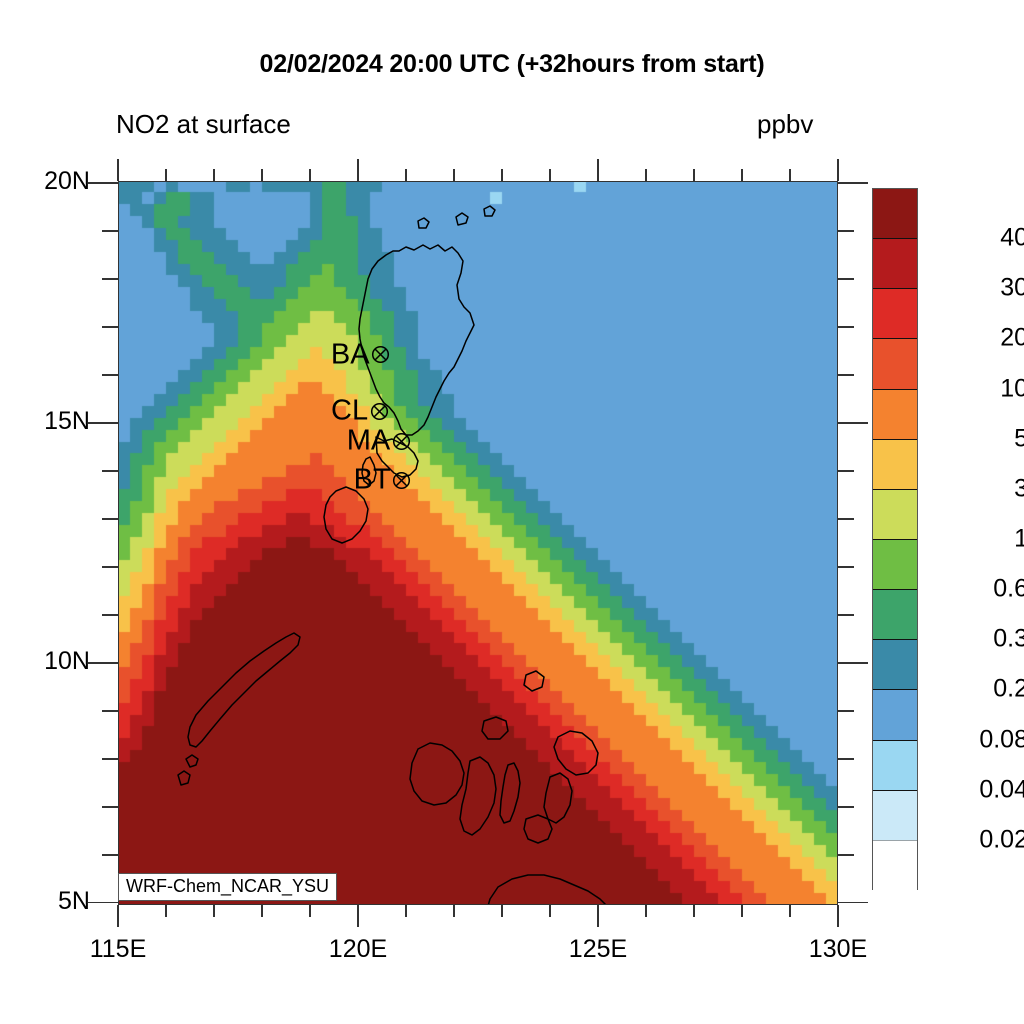 The width and height of the screenshot is (1024, 1024). What do you see at coordinates (1019, 438) in the screenshot?
I see `colorbar-tick-label: 5` at bounding box center [1019, 438].